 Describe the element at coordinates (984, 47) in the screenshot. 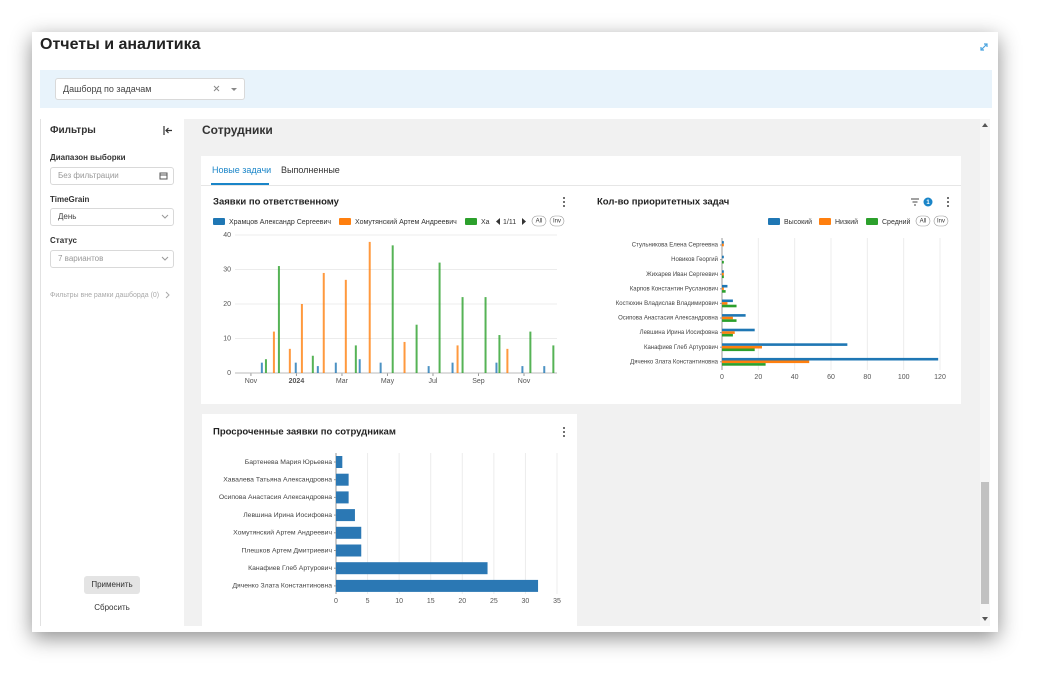

I see `expand-icon` at that location.